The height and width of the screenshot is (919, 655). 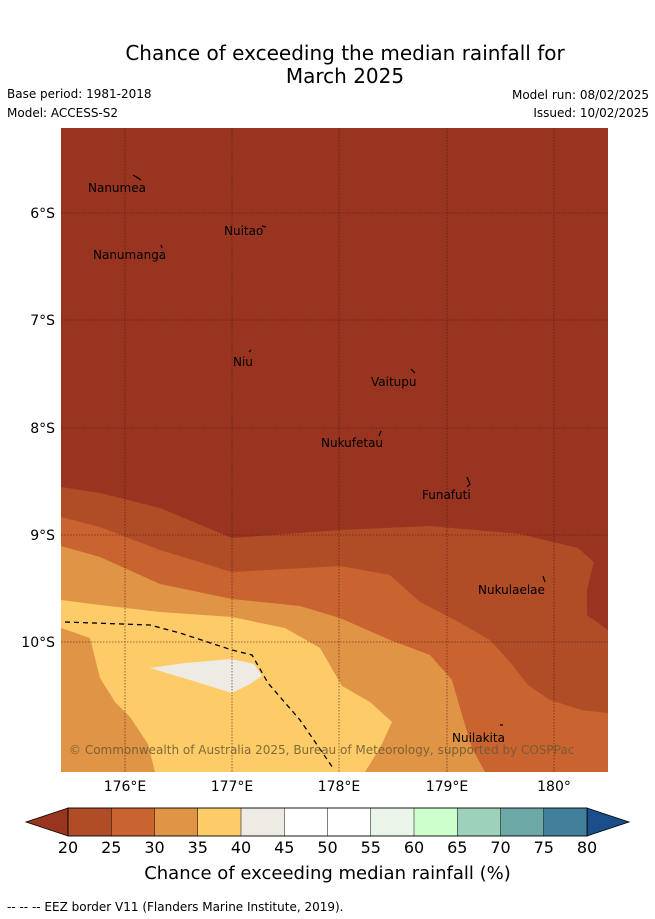 I want to click on niu-island-shape, so click(x=250, y=351).